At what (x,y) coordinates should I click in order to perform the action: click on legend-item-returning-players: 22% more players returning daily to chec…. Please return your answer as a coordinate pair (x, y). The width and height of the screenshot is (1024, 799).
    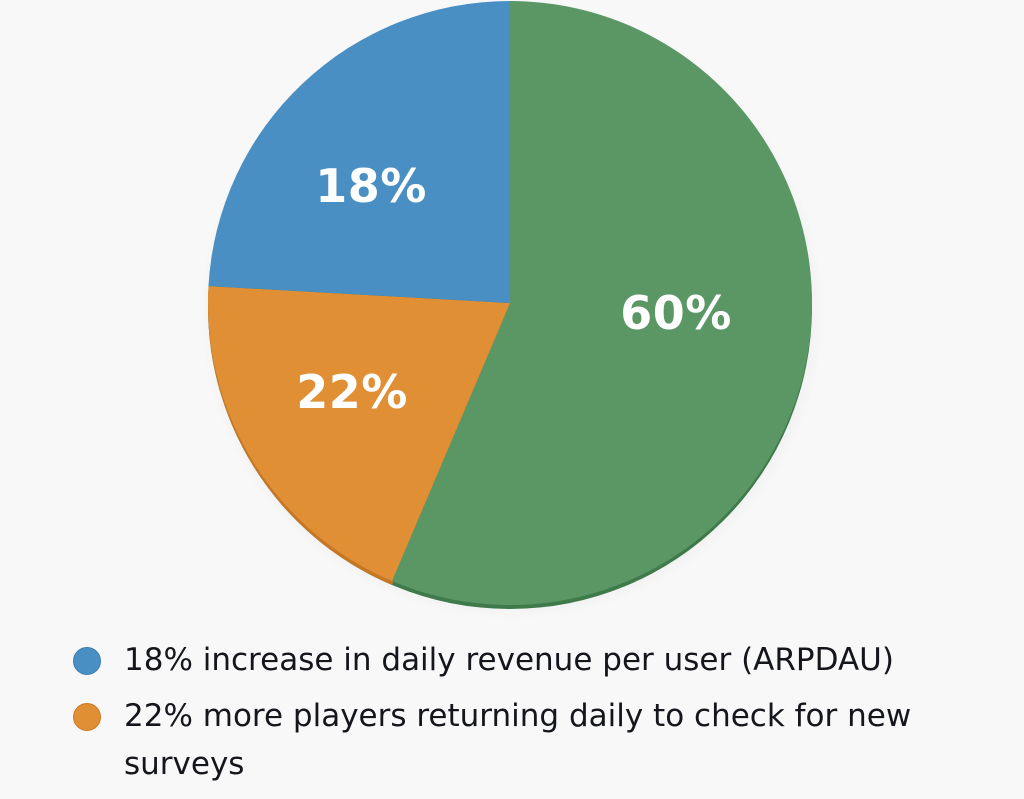
    Looking at the image, I should click on (532, 740).